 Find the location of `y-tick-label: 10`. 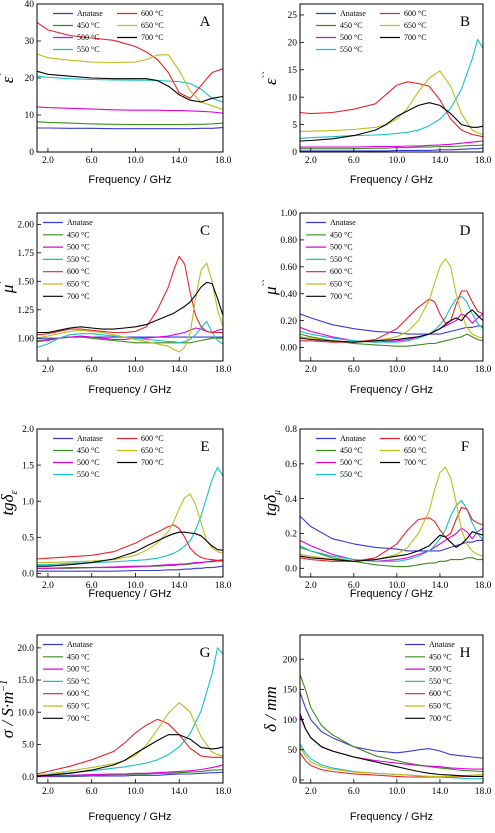

y-tick-label: 10 is located at coordinates (293, 98).